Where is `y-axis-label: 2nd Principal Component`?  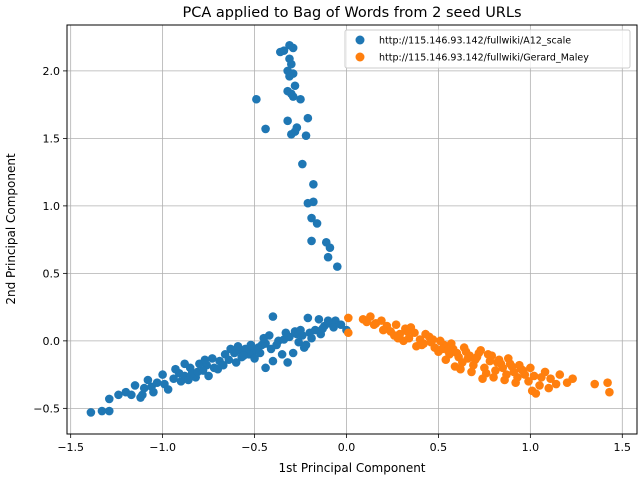
y-axis-label: 2nd Principal Component is located at coordinates (11, 229).